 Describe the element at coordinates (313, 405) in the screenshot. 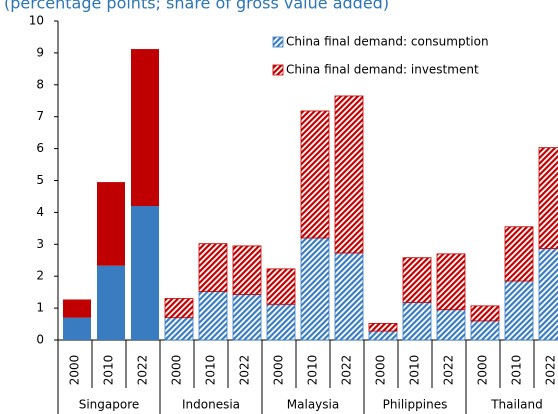

I see `group-label: Malaysia` at that location.